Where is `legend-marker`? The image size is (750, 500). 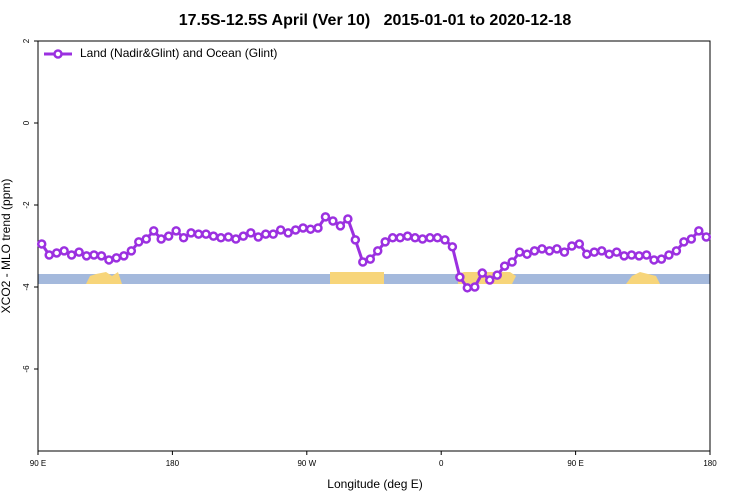
legend-marker is located at coordinates (58, 54).